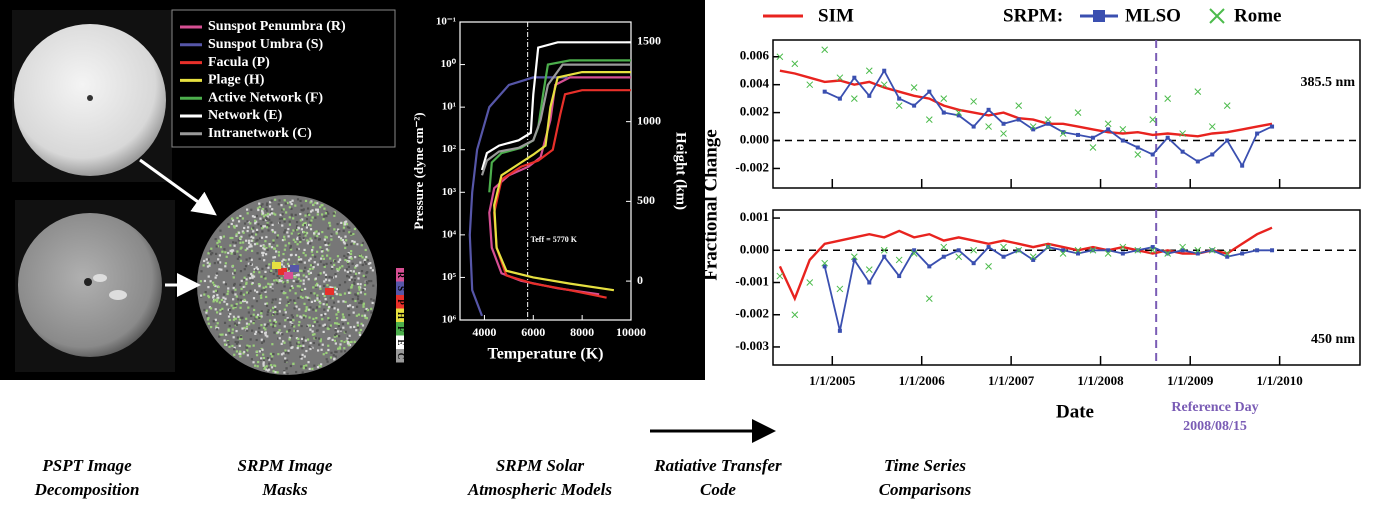 This screenshot has width=1379, height=516. What do you see at coordinates (449, 107) in the screenshot?
I see `y-tick-label: 10¹` at bounding box center [449, 107].